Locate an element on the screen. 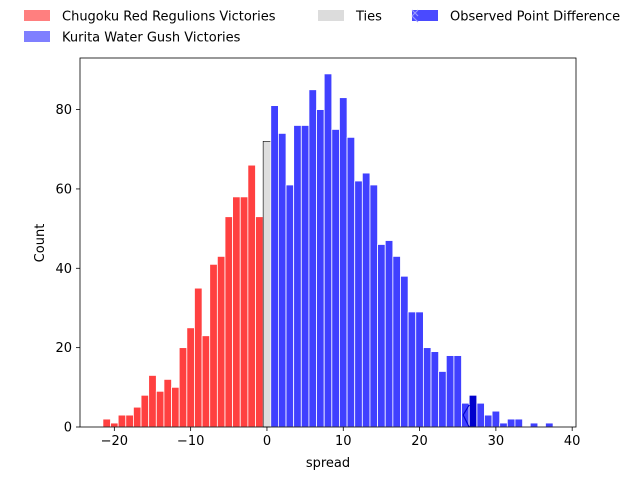  y-axis: 0 20 40 60 80 is located at coordinates (67, 269).